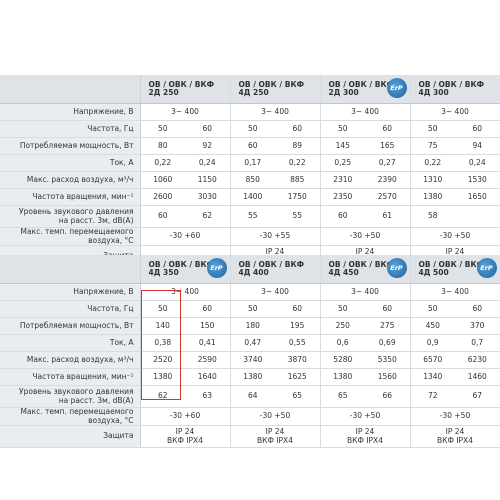 The width and height of the screenshot is (500, 500). I want to click on spec-row: Ток, А 0,22 0,24 0,17 0,22 0,25 0,27 0,22 0,24, so click(250, 163).